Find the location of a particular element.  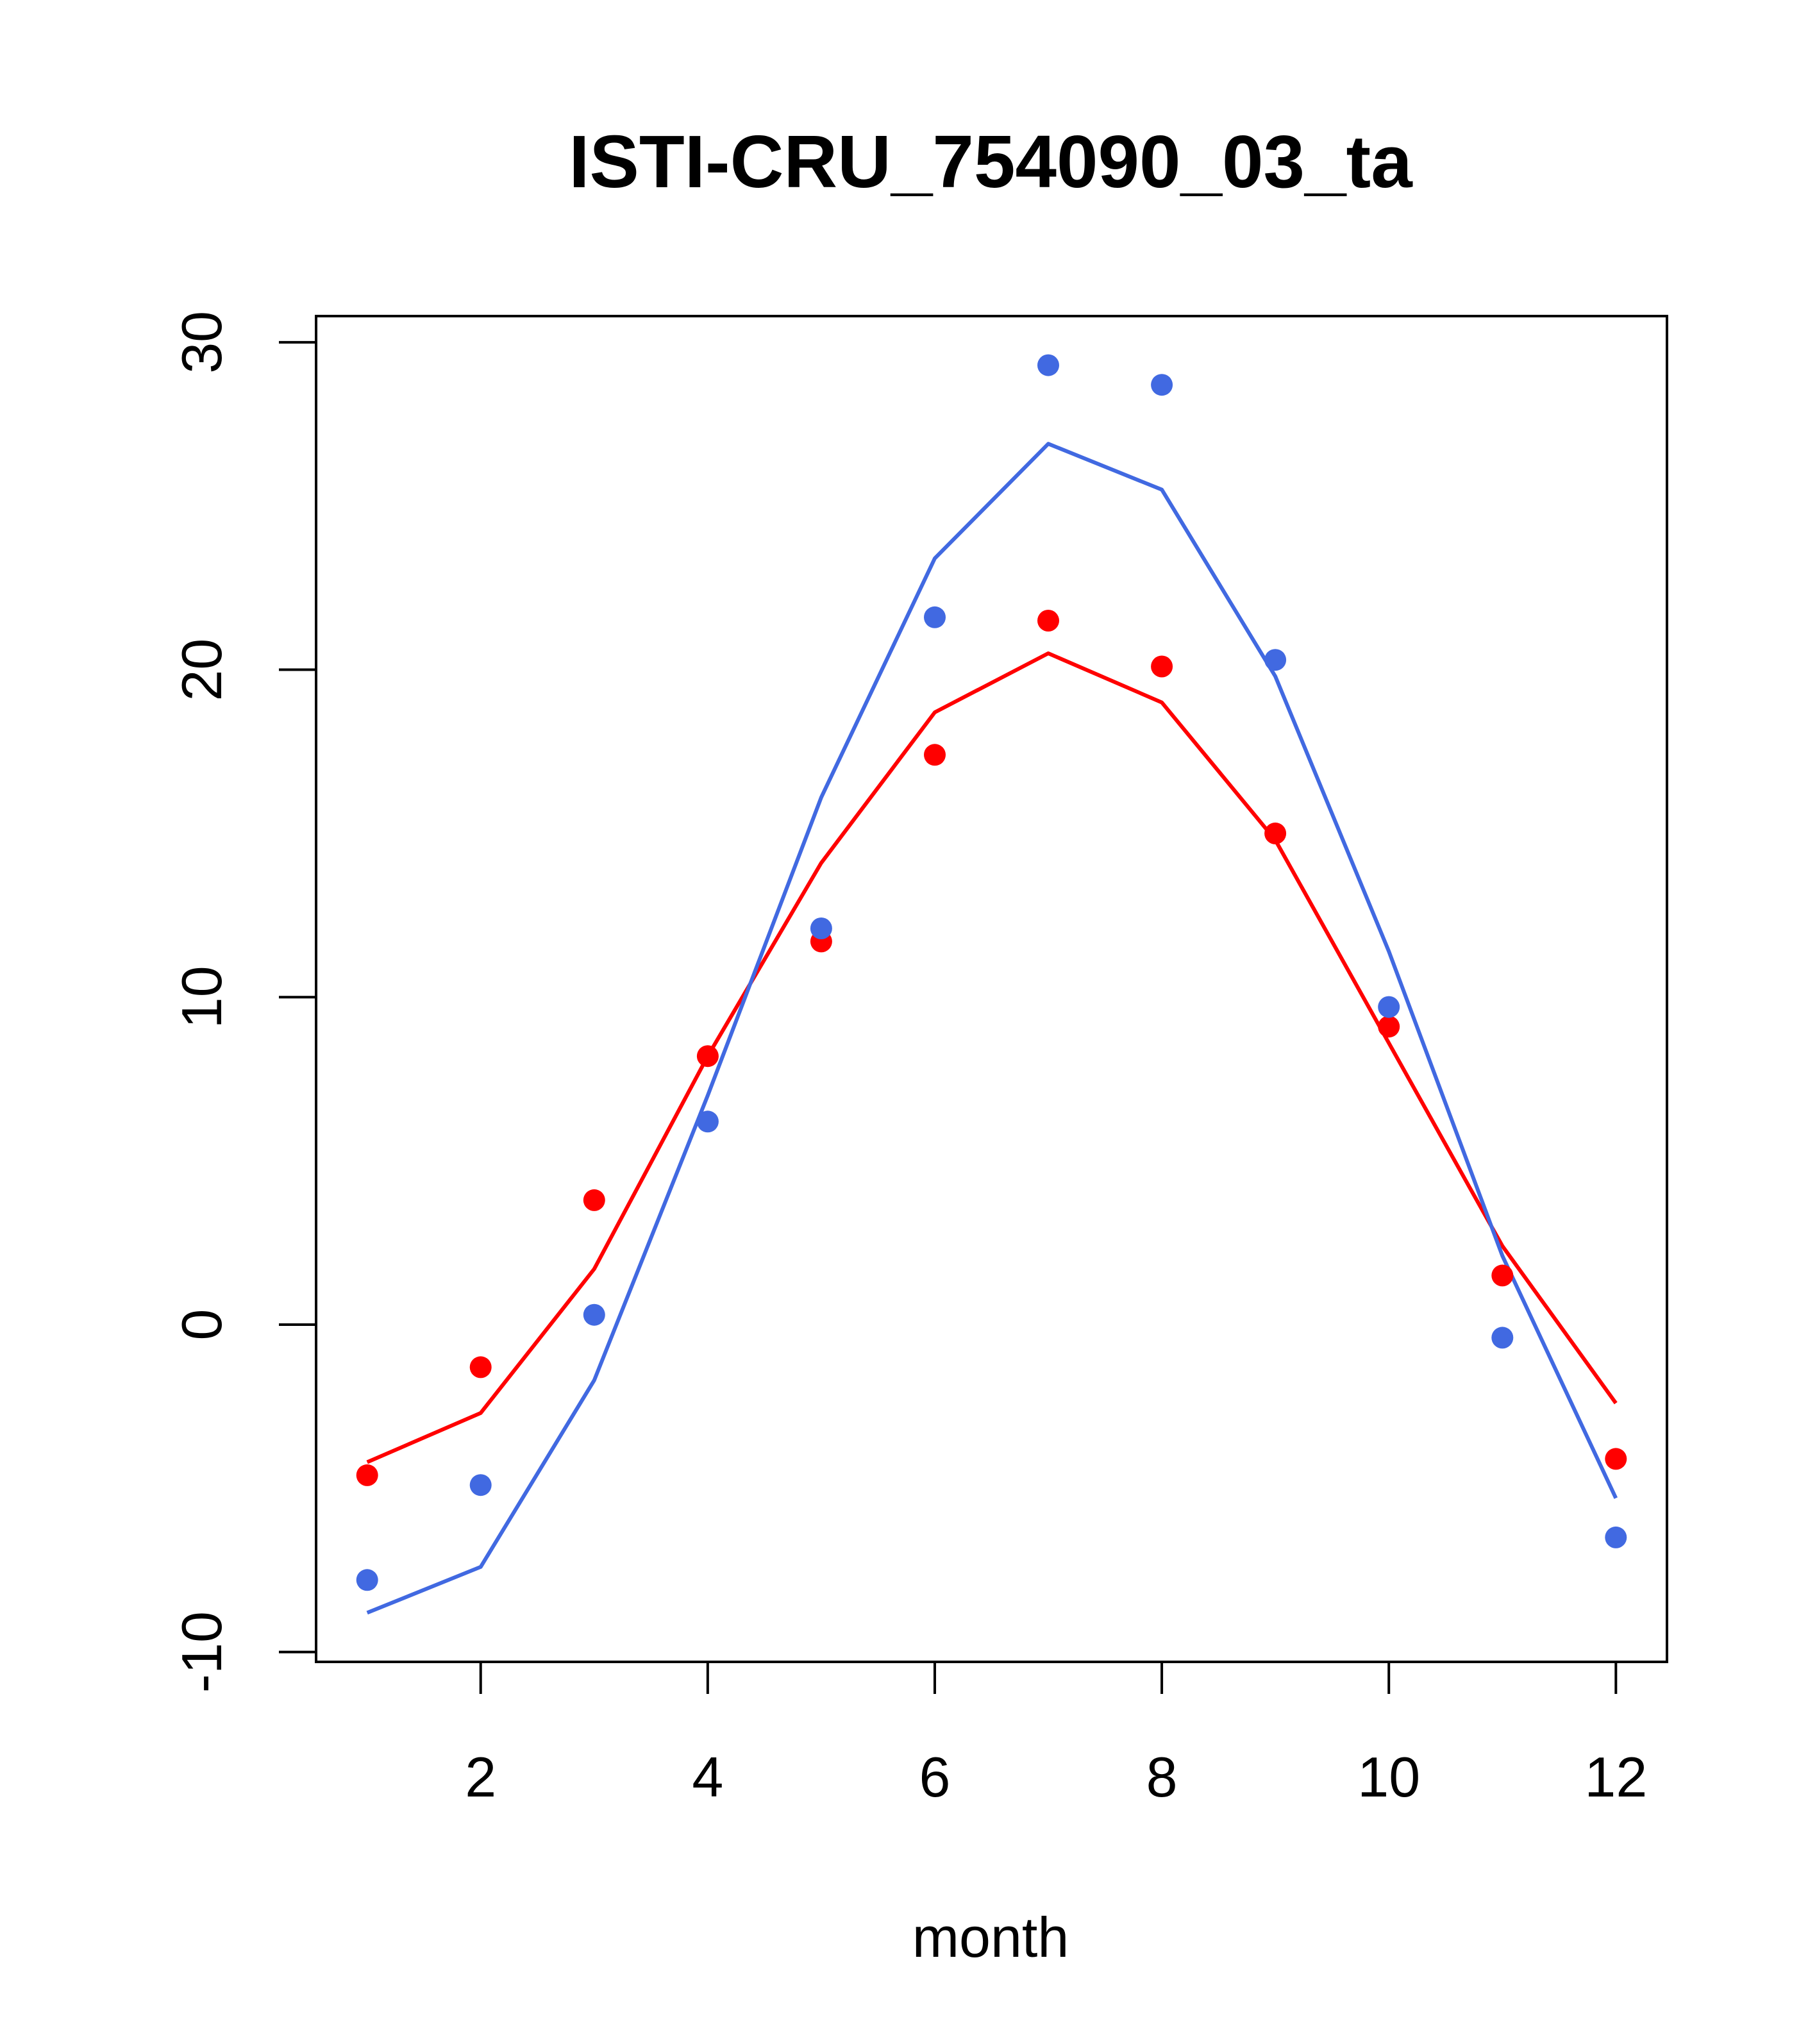

chart-title: ISTI-CRU_754090_03_ta is located at coordinates (991, 161).